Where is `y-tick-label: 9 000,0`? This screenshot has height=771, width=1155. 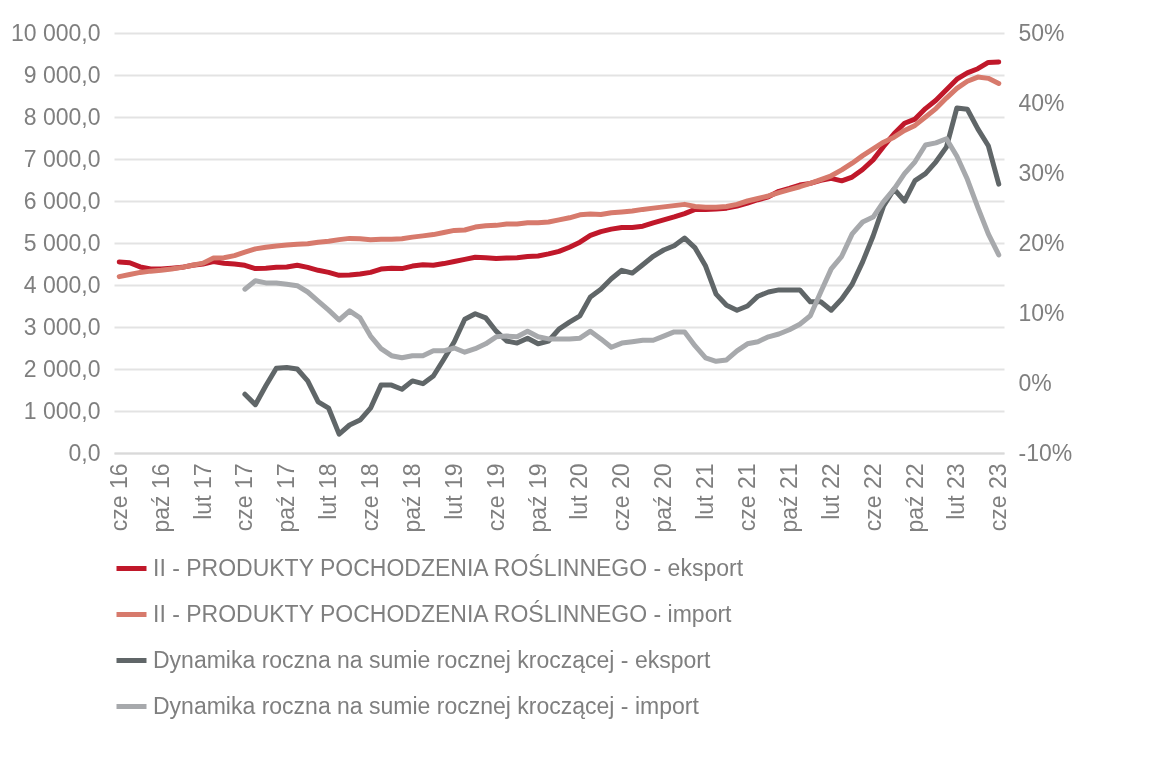
y-tick-label: 9 000,0 is located at coordinates (62, 74).